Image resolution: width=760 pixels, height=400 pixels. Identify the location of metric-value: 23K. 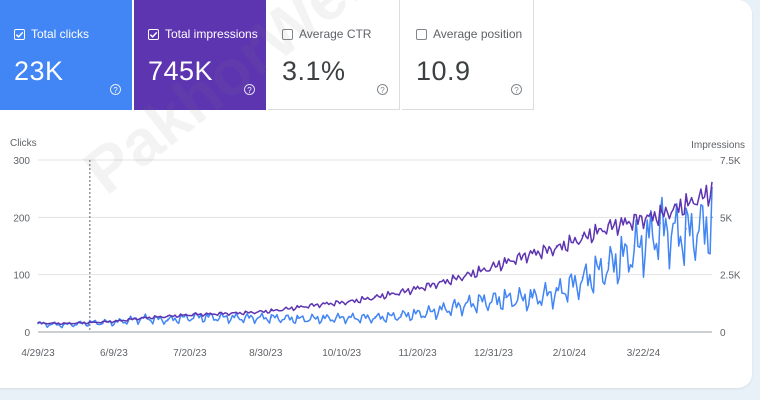
(39, 71).